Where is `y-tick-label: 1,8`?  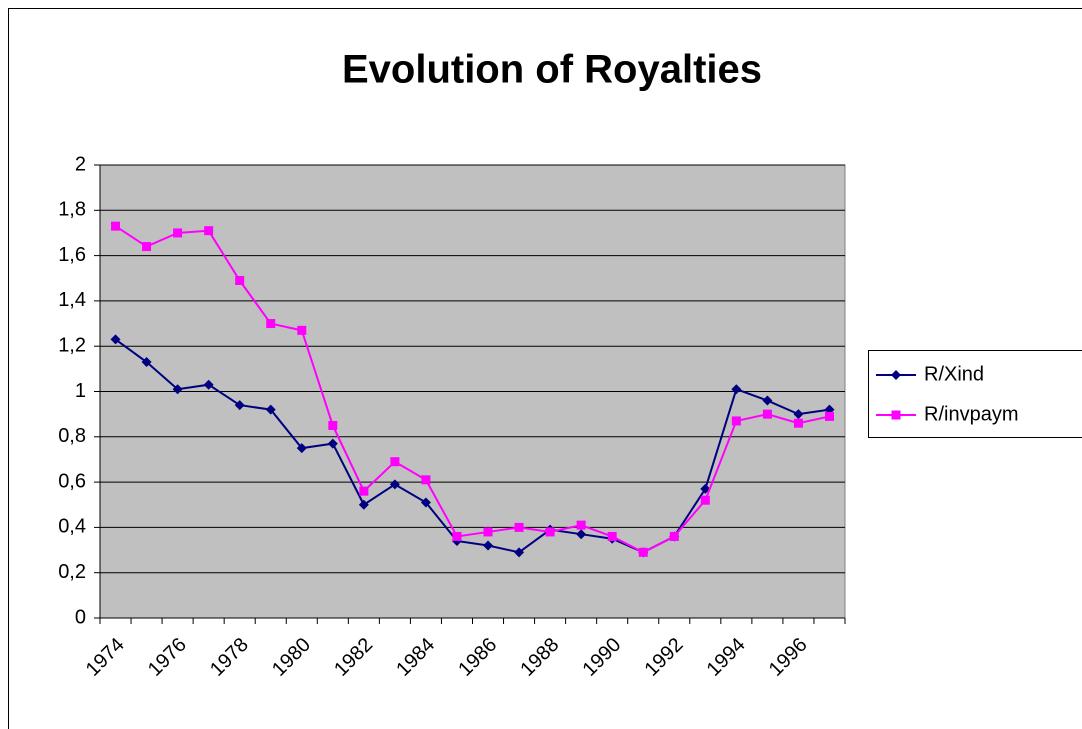 y-tick-label: 1,8 is located at coordinates (72, 210).